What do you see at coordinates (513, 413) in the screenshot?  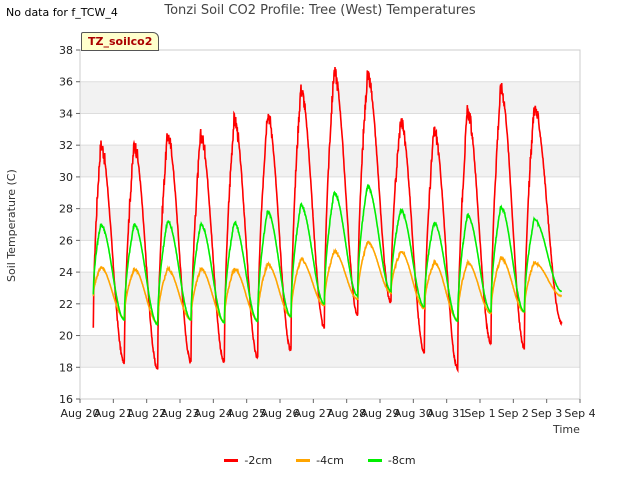 I see `x-tick-label: Sep 2` at bounding box center [513, 413].